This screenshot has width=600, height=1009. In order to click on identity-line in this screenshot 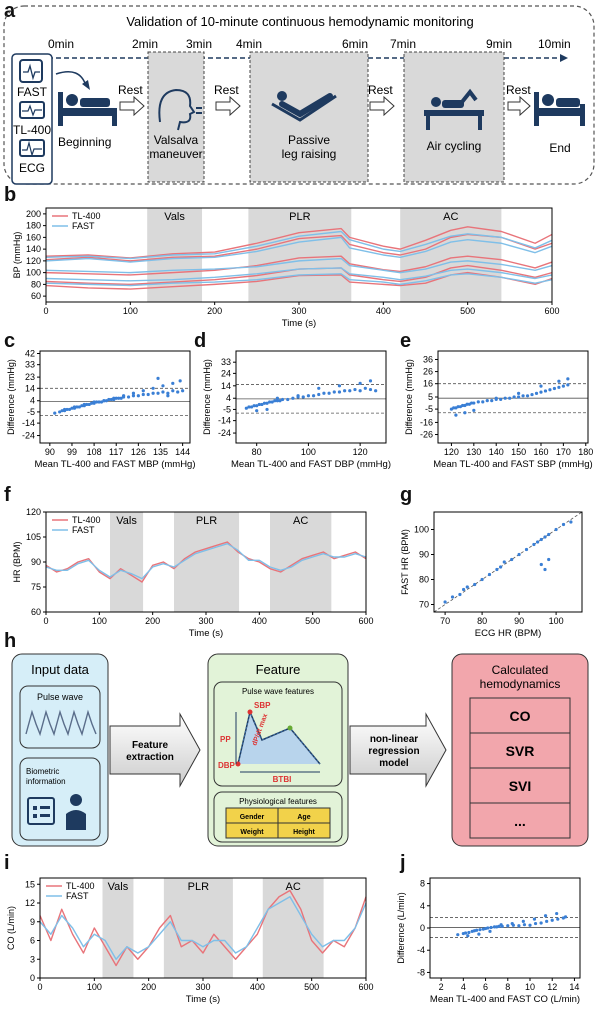, I will do `click(508, 562)`.